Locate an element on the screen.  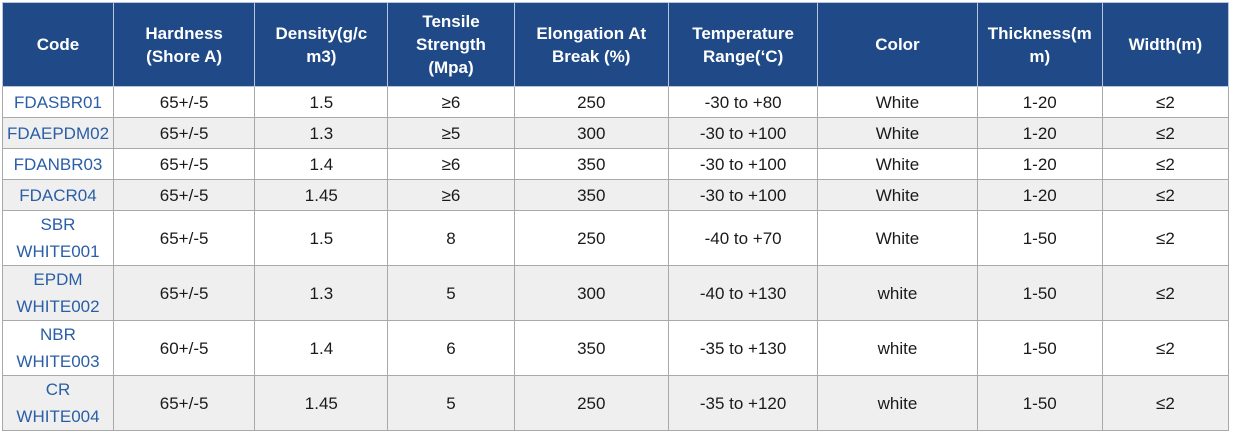
header-line: Strength is located at coordinates (451, 44).